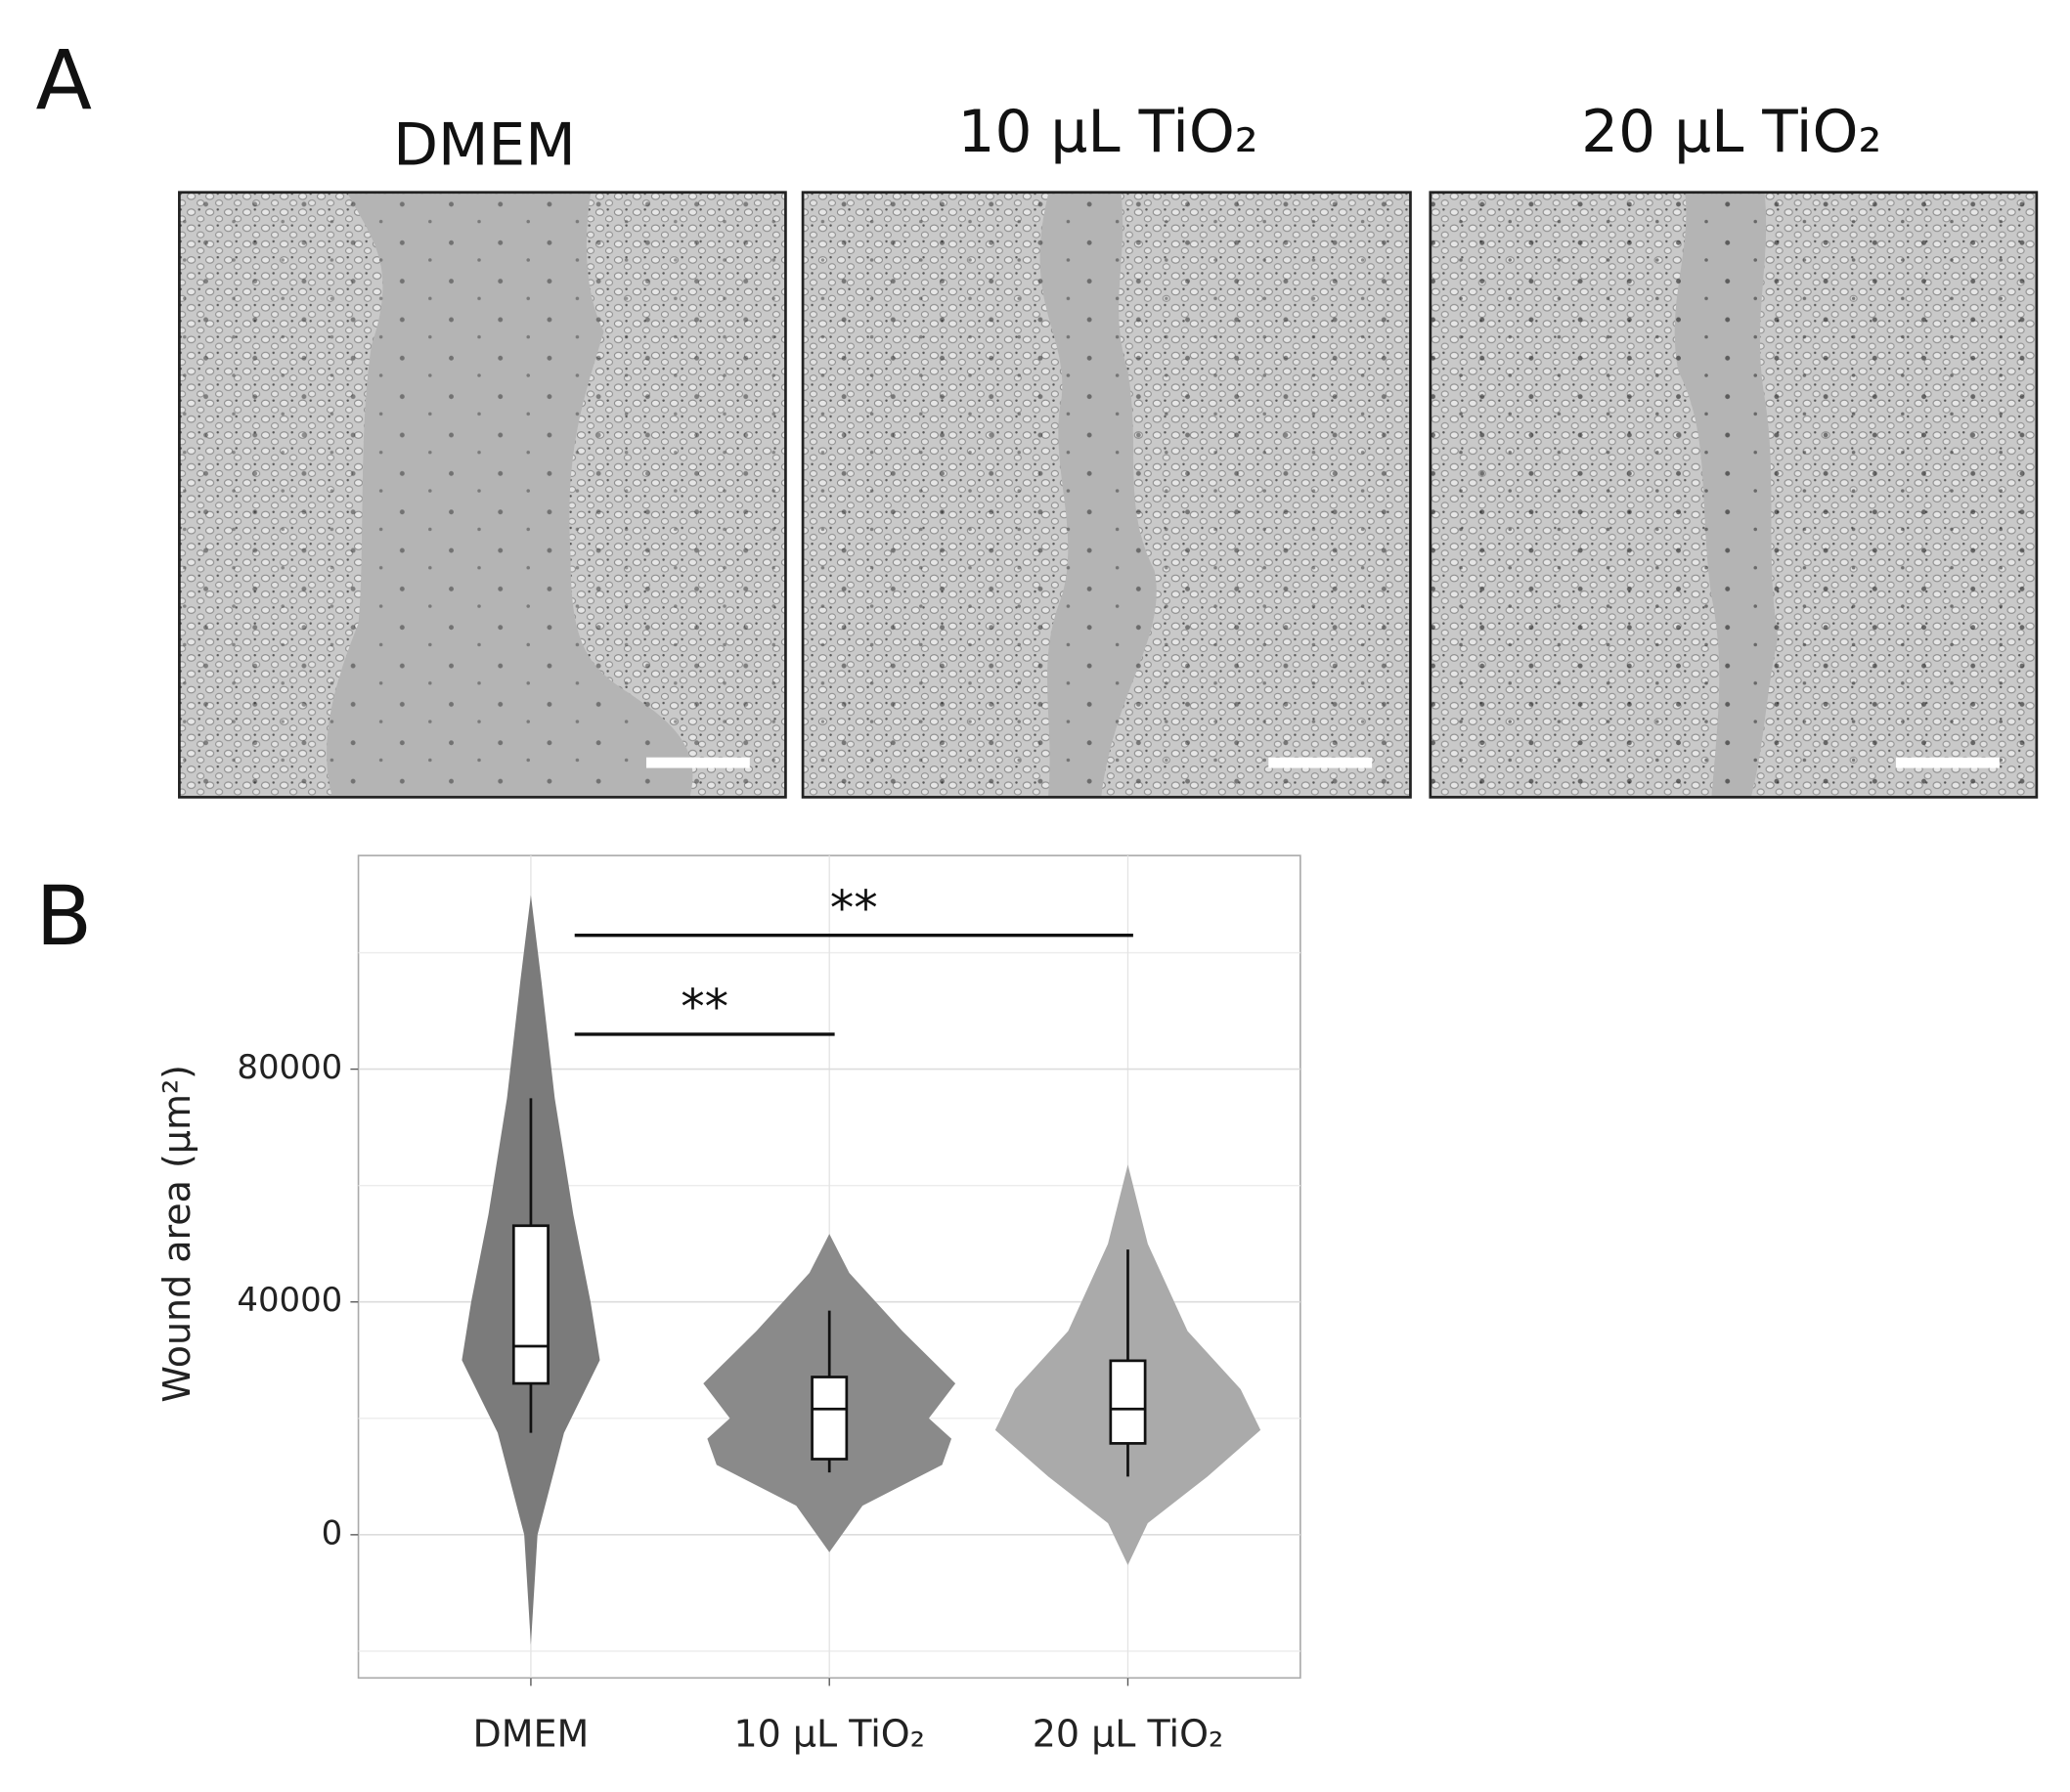 This screenshot has height=1792, width=2070. What do you see at coordinates (531, 1734) in the screenshot?
I see `x-tick-label: DMEM` at bounding box center [531, 1734].